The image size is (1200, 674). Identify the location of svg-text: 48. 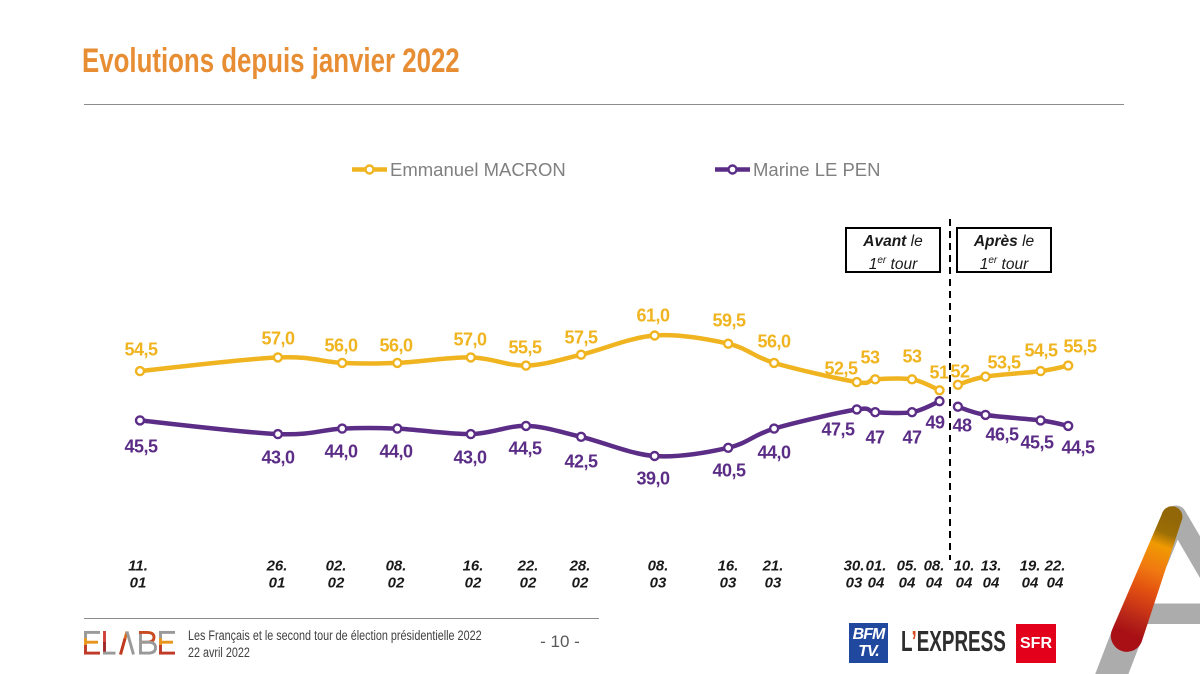
(962, 426).